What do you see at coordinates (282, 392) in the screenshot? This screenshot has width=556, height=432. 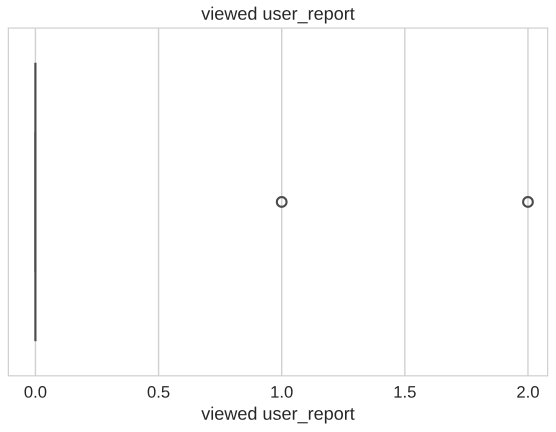 I see `x-tick-label: 1.0` at bounding box center [282, 392].